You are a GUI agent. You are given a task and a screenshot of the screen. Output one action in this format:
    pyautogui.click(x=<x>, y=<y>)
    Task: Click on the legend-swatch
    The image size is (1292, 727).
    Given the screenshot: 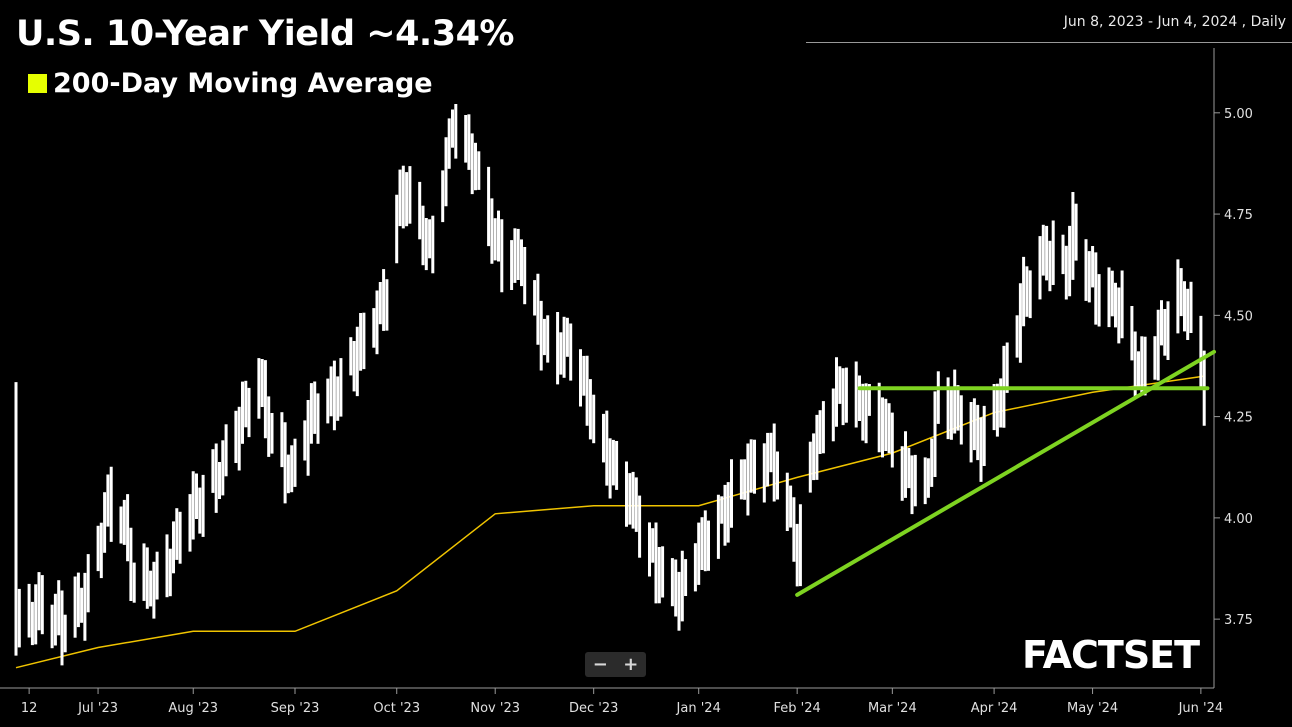 What is the action you would take?
    pyautogui.click(x=37, y=83)
    